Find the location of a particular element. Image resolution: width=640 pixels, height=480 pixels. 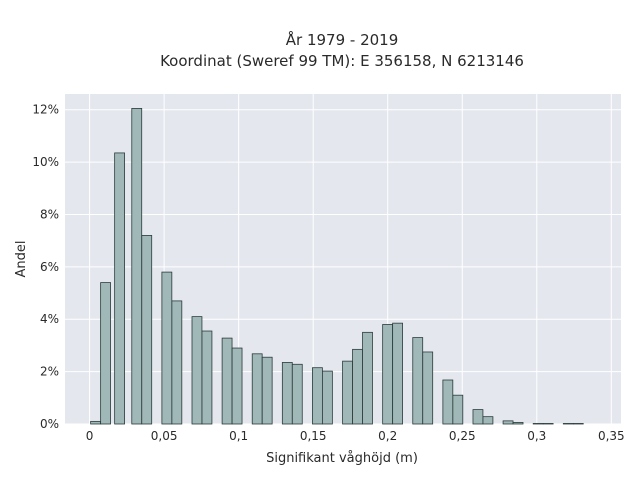

x-tick-label-1: 0,05 is located at coordinates (164, 436).